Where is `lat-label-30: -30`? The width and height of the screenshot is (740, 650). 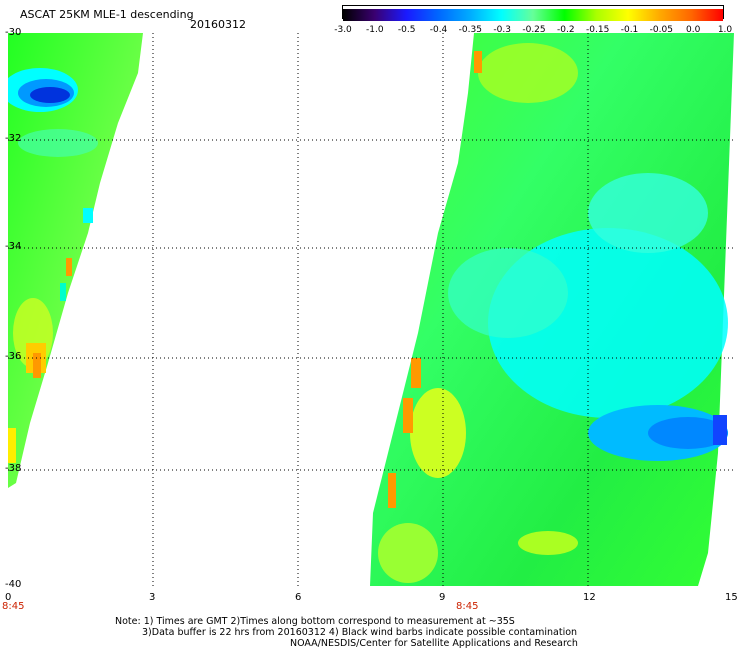
lat-label-30: -30 is located at coordinates (13, 32).